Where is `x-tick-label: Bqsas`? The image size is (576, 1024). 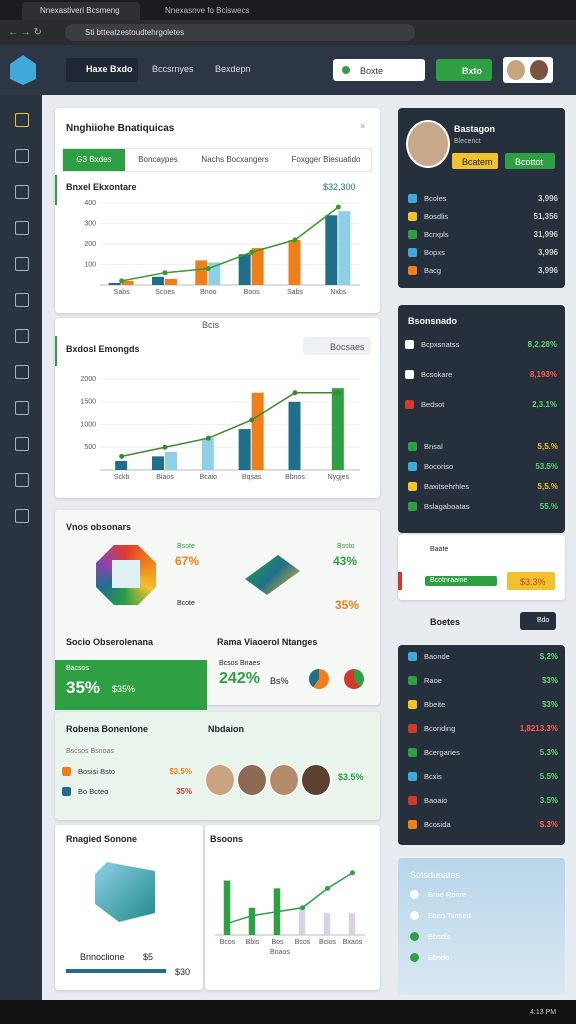 x-tick-label: Bqsas is located at coordinates (252, 477).